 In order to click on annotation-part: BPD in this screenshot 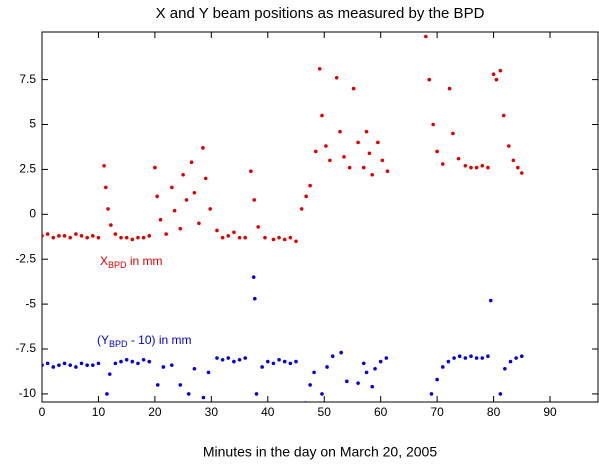, I will do `click(118, 344)`.